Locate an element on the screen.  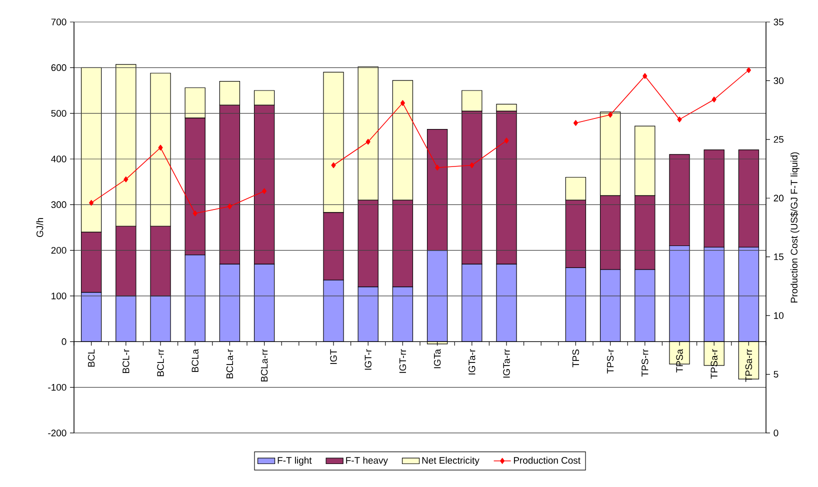
x-tick-label: BCLa is located at coordinates (195, 360).